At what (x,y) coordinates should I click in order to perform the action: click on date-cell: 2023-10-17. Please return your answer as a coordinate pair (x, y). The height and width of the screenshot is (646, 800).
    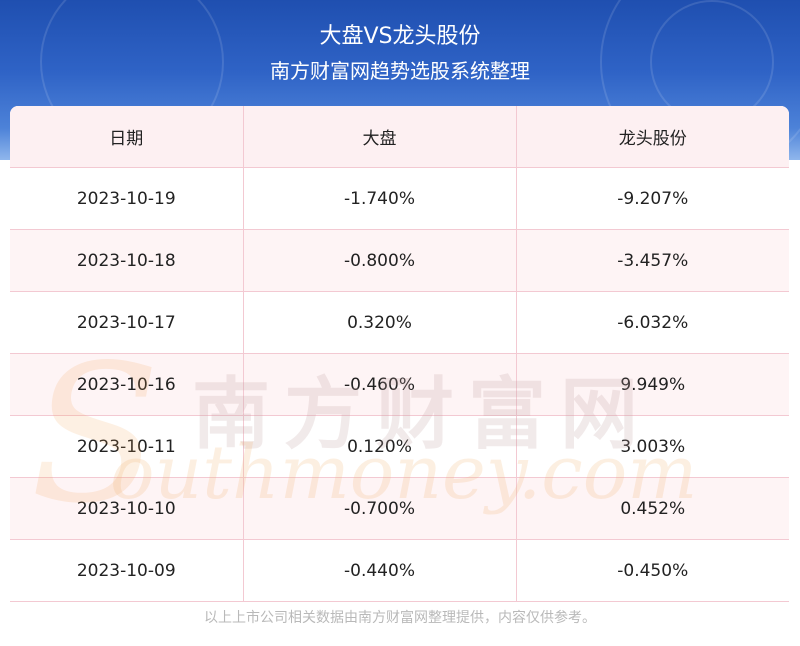
    Looking at the image, I should click on (127, 322).